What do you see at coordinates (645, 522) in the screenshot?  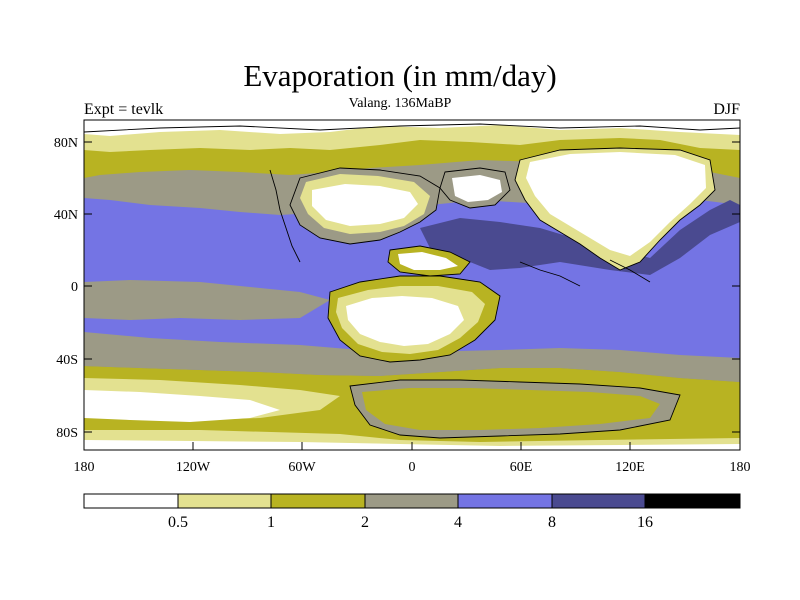 I see `colorbar-label-5: 16` at bounding box center [645, 522].